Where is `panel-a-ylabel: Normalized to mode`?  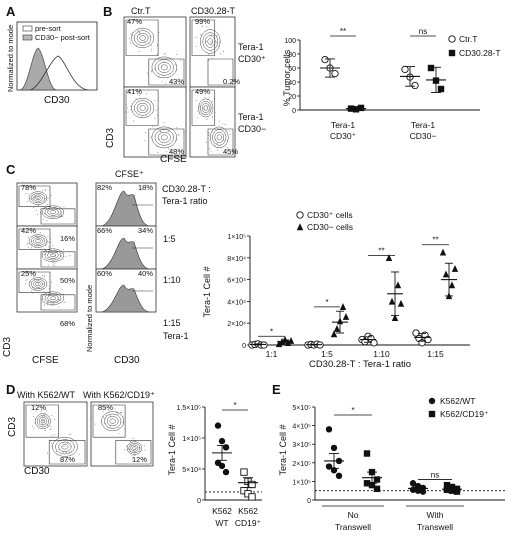 panel-a-ylabel: Normalized to mode is located at coordinates (10, 58).